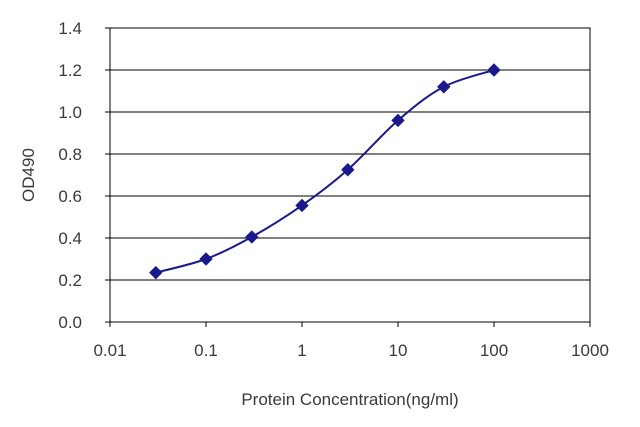 The width and height of the screenshot is (640, 427). I want to click on y-tick-label: 0.6, so click(70, 196).